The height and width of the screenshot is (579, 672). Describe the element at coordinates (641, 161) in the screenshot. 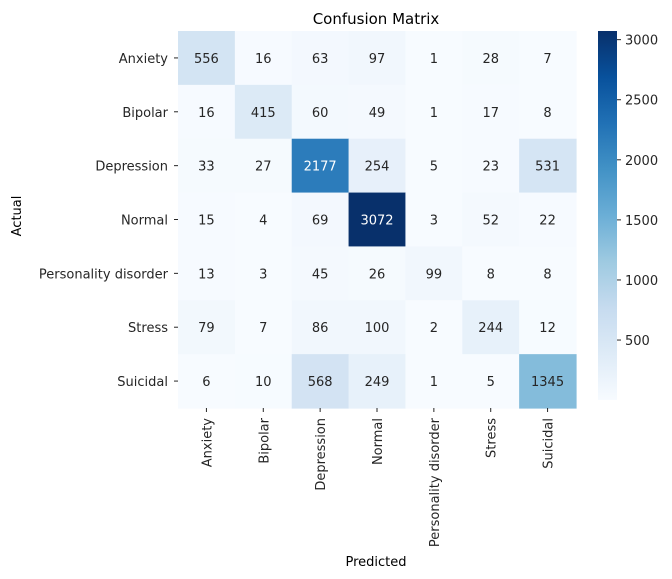

I see `colorbar-tick-label: 2000` at that location.